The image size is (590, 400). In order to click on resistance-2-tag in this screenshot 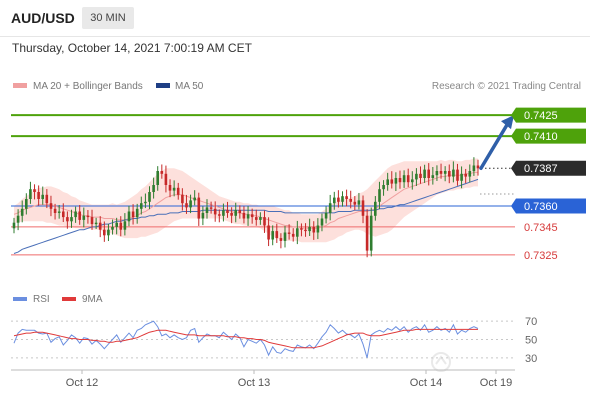, I will do `click(548, 115)`.